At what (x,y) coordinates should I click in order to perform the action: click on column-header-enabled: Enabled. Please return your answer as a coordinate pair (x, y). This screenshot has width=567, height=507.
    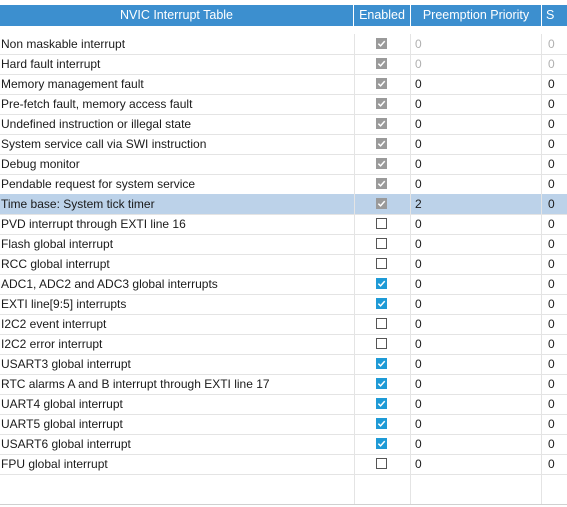
    Looking at the image, I should click on (382, 15).